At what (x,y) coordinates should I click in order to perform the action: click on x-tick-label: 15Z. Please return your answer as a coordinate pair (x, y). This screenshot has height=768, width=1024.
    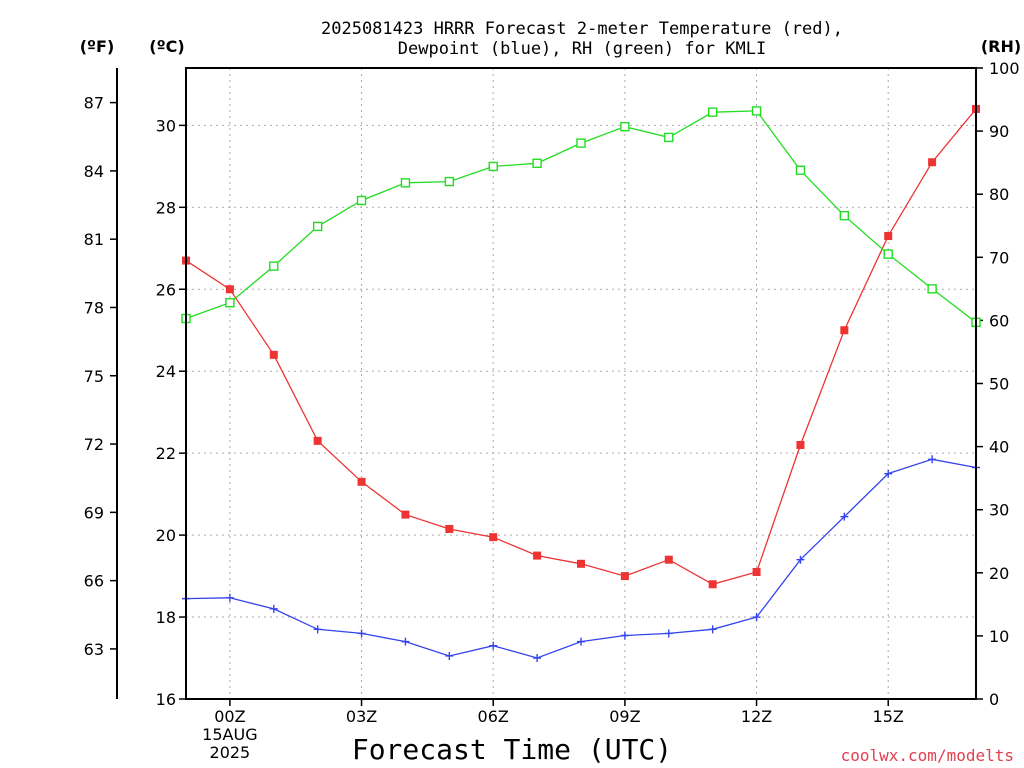
    Looking at the image, I should click on (888, 716).